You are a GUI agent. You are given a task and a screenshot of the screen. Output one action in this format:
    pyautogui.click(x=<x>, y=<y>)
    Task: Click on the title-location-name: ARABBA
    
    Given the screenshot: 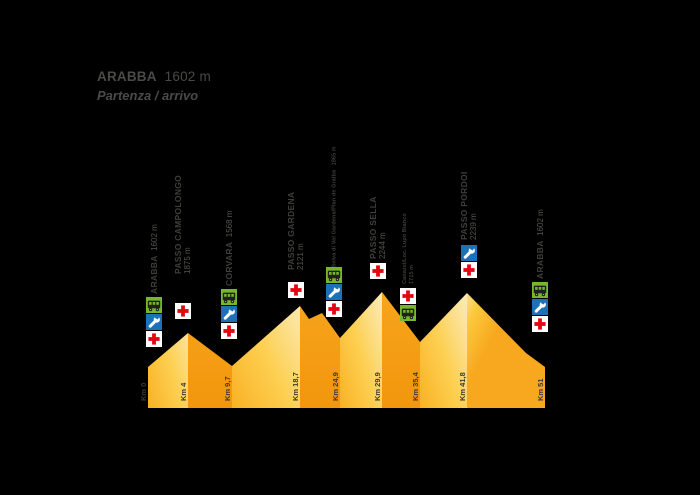 What is the action you would take?
    pyautogui.click(x=127, y=76)
    